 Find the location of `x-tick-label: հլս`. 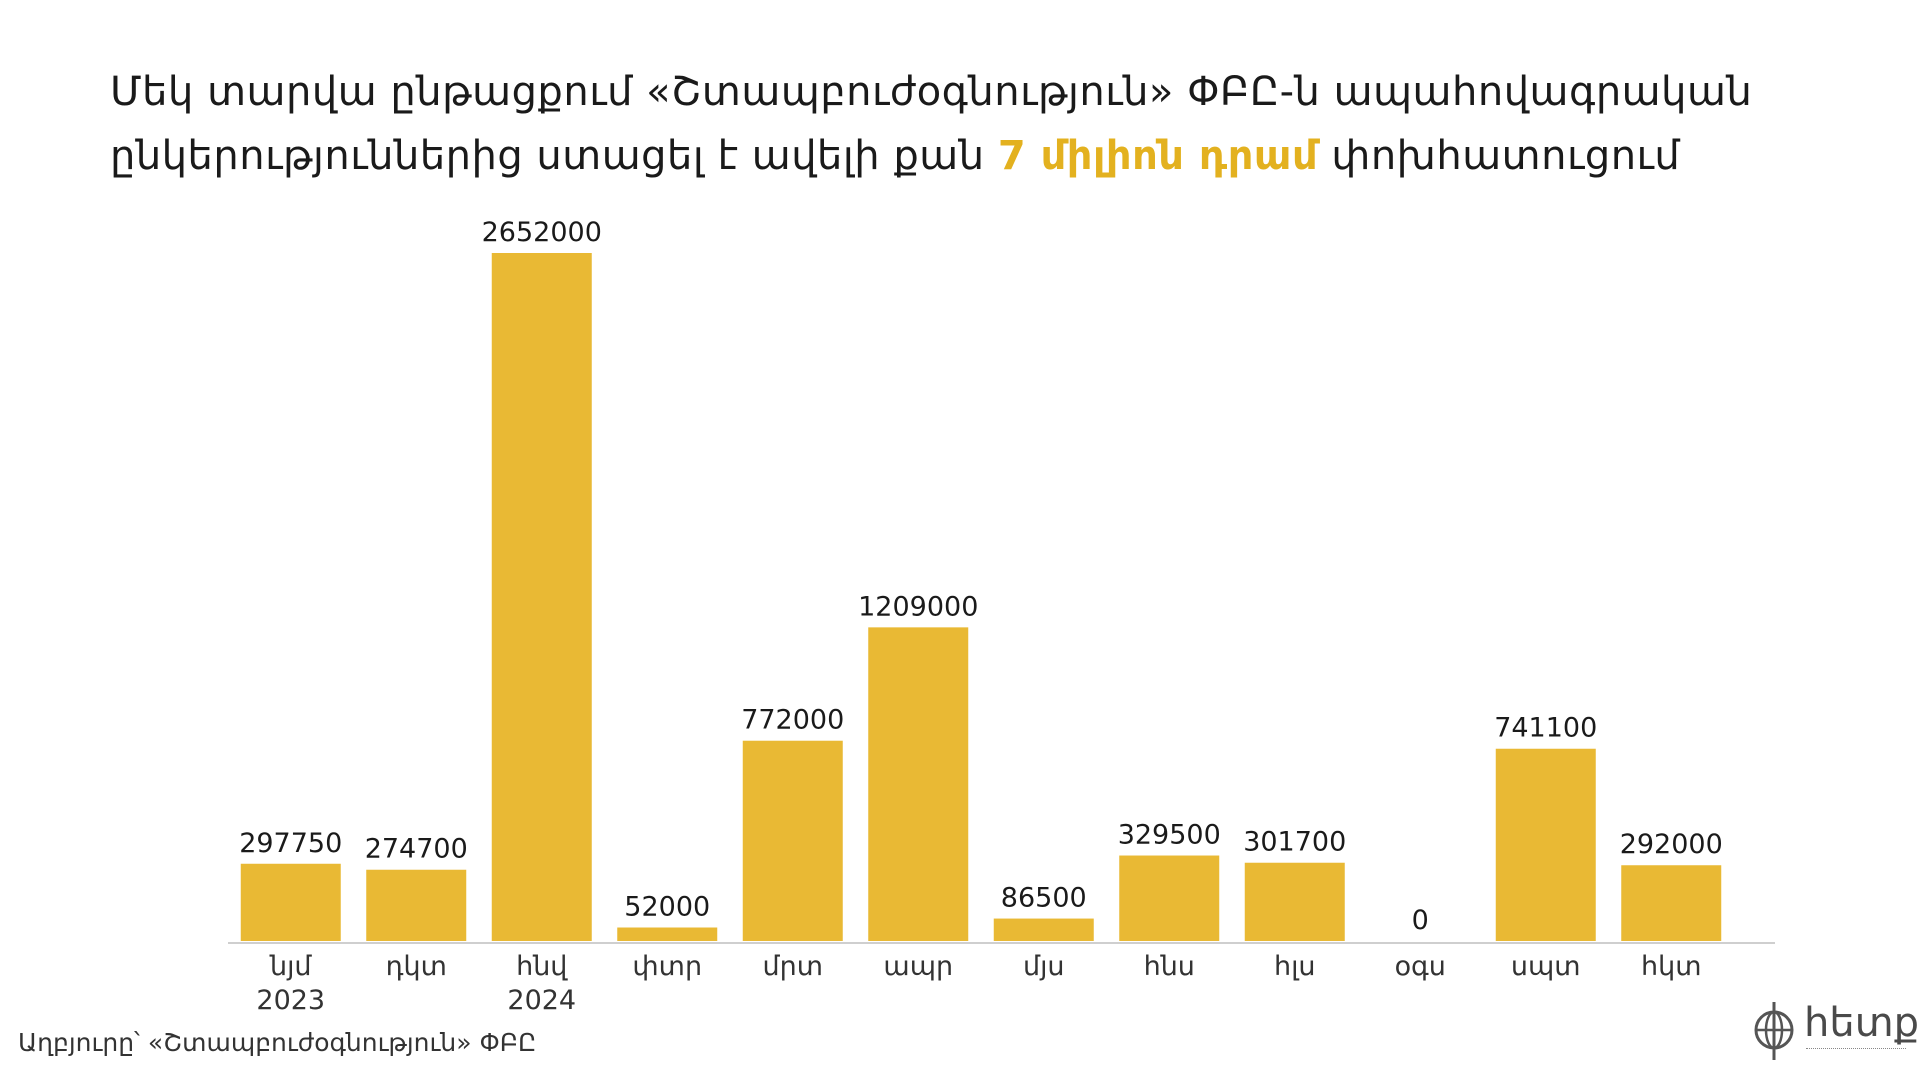

x-tick-label: հլս is located at coordinates (1295, 966).